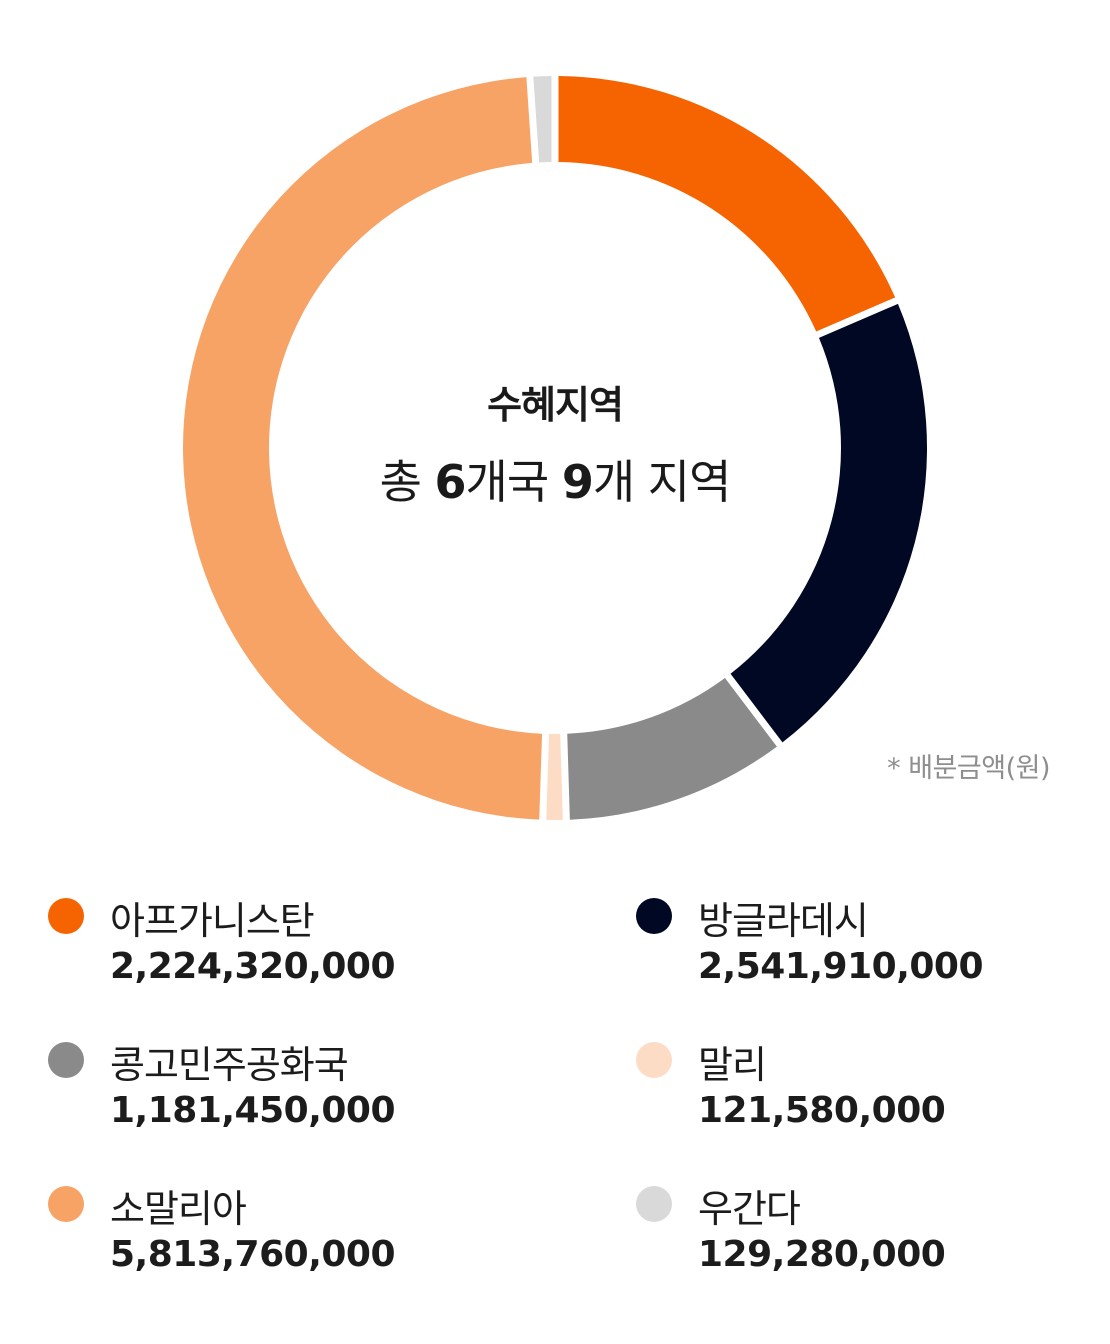  What do you see at coordinates (828, 523) in the screenshot?
I see `donut-slice-bangladesh` at bounding box center [828, 523].